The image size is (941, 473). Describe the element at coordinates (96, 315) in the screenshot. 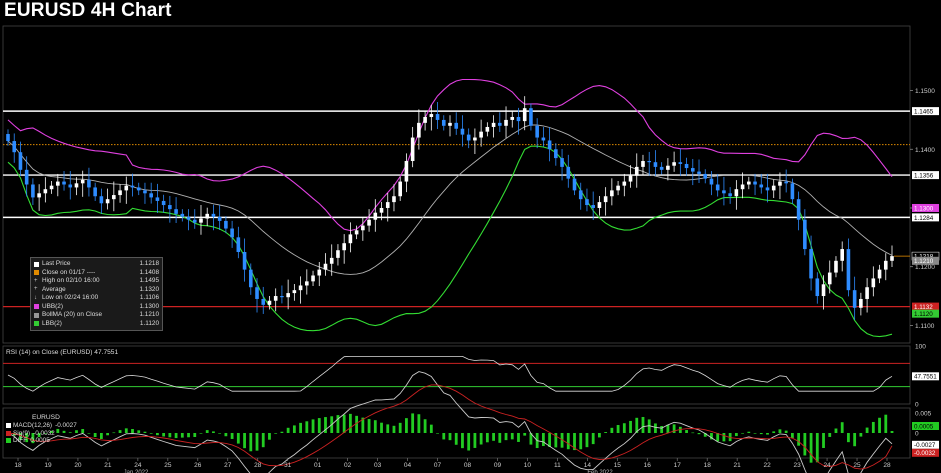

I see `legend-row: BollMA (20) on Close 1.1210` at that location.